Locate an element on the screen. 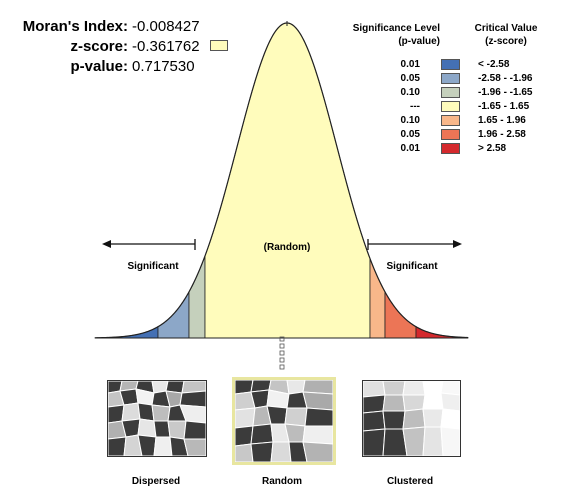 Image resolution: width=568 pixels, height=499 pixels. random-caption: Random is located at coordinates (282, 481).